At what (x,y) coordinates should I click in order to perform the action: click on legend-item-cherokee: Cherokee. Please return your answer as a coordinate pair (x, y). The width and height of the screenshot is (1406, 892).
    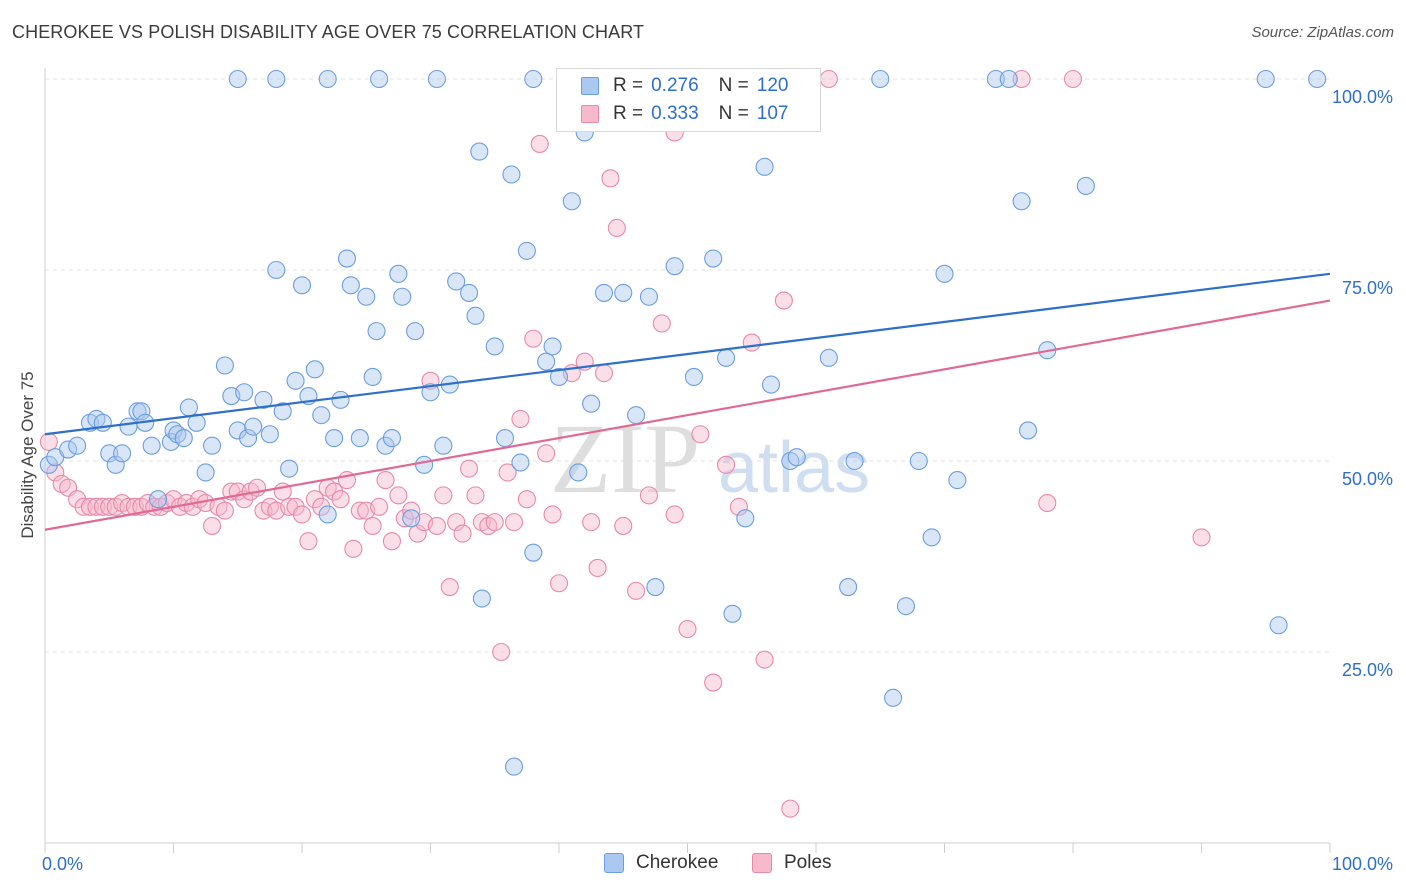
    Looking at the image, I should click on (661, 863).